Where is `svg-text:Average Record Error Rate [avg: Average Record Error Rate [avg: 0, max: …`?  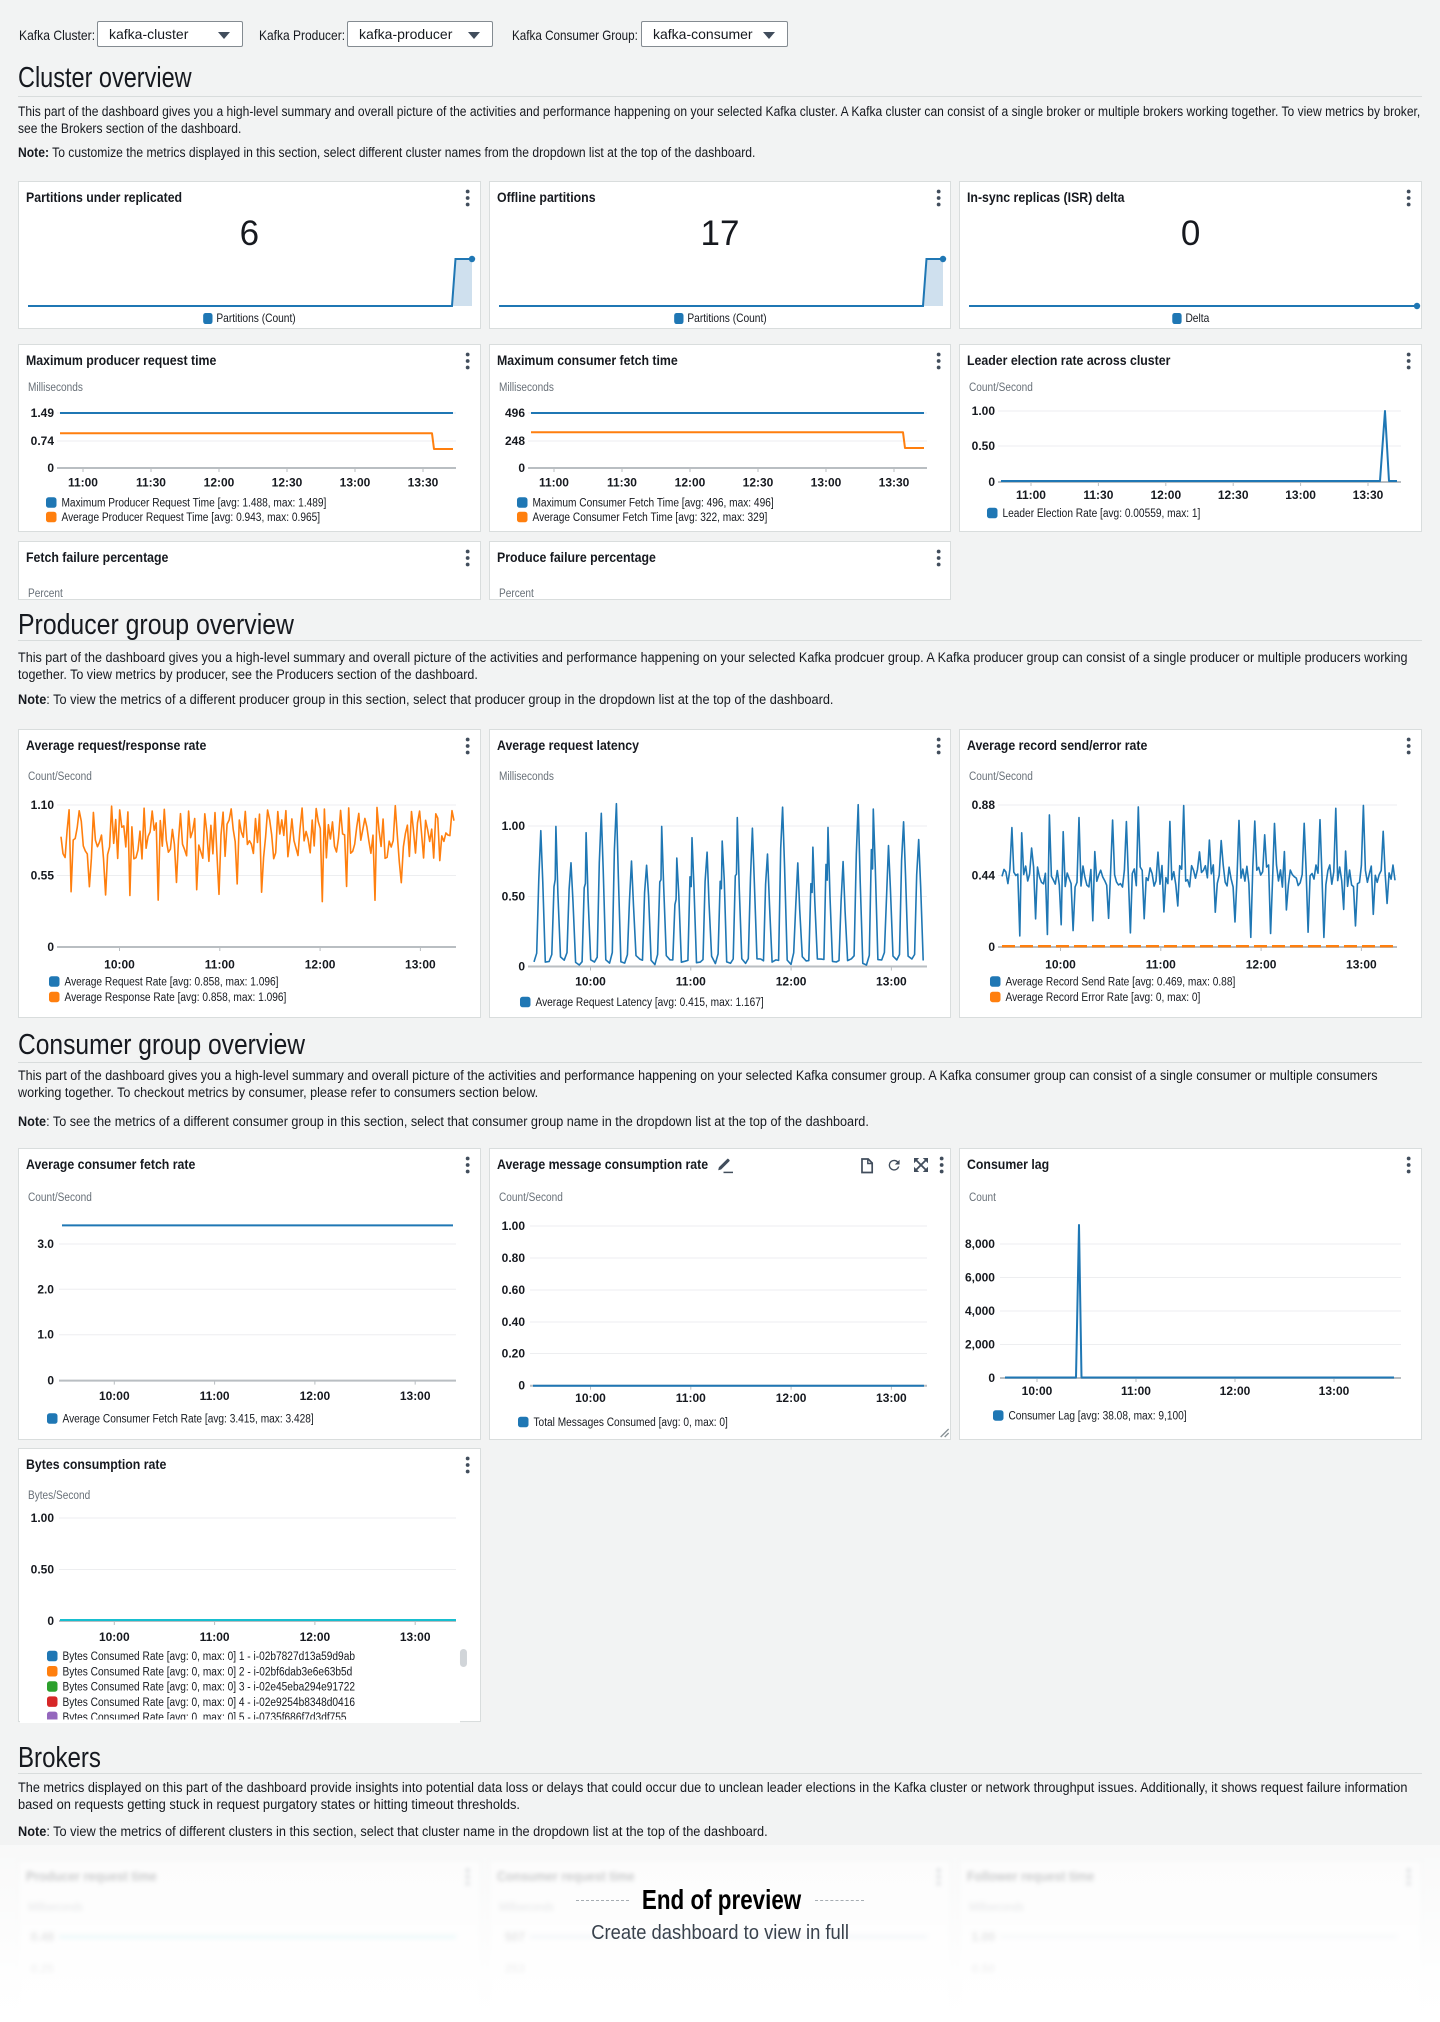
svg-text:Average Record Error Rate [avg: Average Record Error Rate [avg: 0, max: … is located at coordinates (1103, 997).